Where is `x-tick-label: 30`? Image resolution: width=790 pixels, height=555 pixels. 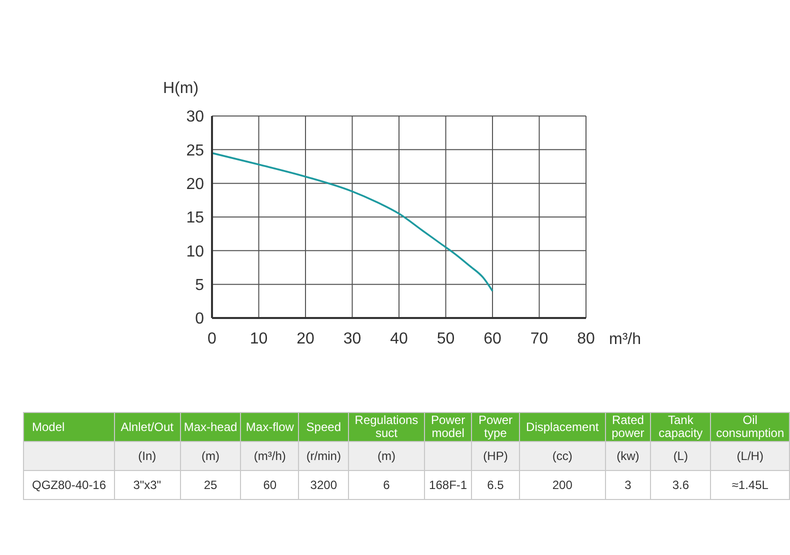 x-tick-label: 30 is located at coordinates (352, 339).